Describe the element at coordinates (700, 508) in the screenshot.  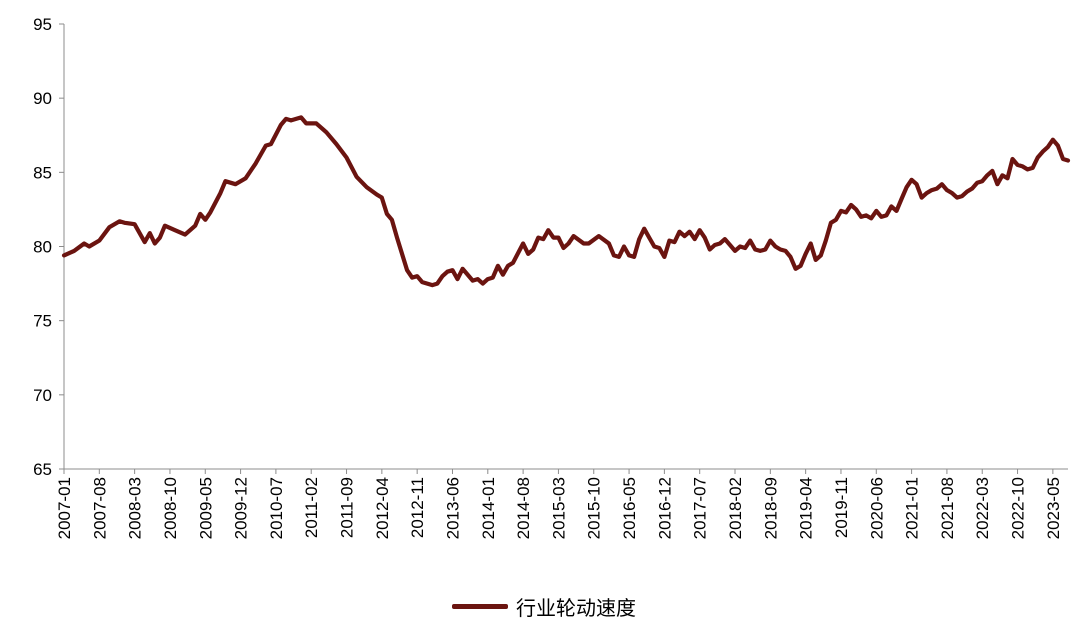
I see `x-tick-label: 2017-07` at that location.